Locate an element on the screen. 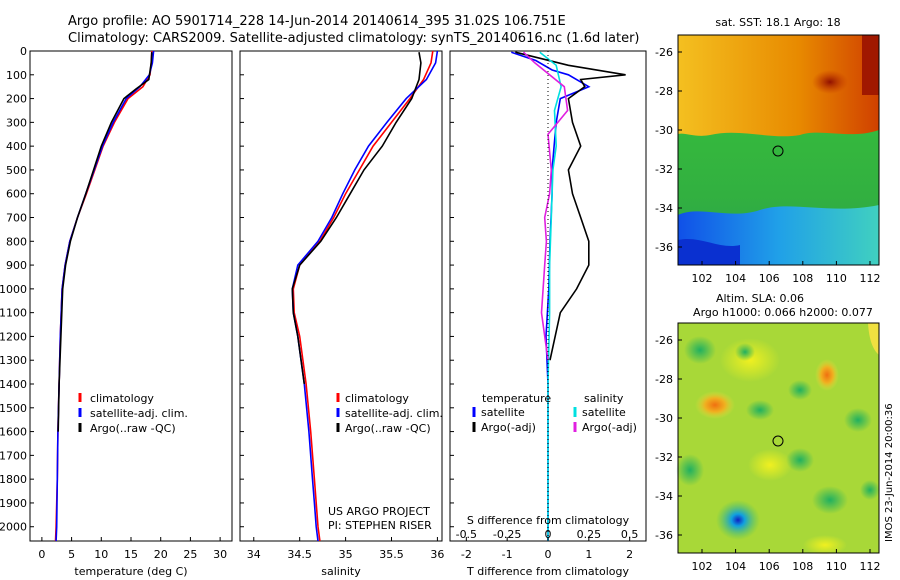  depth-tick-label: 200 is located at coordinates (16, 99).